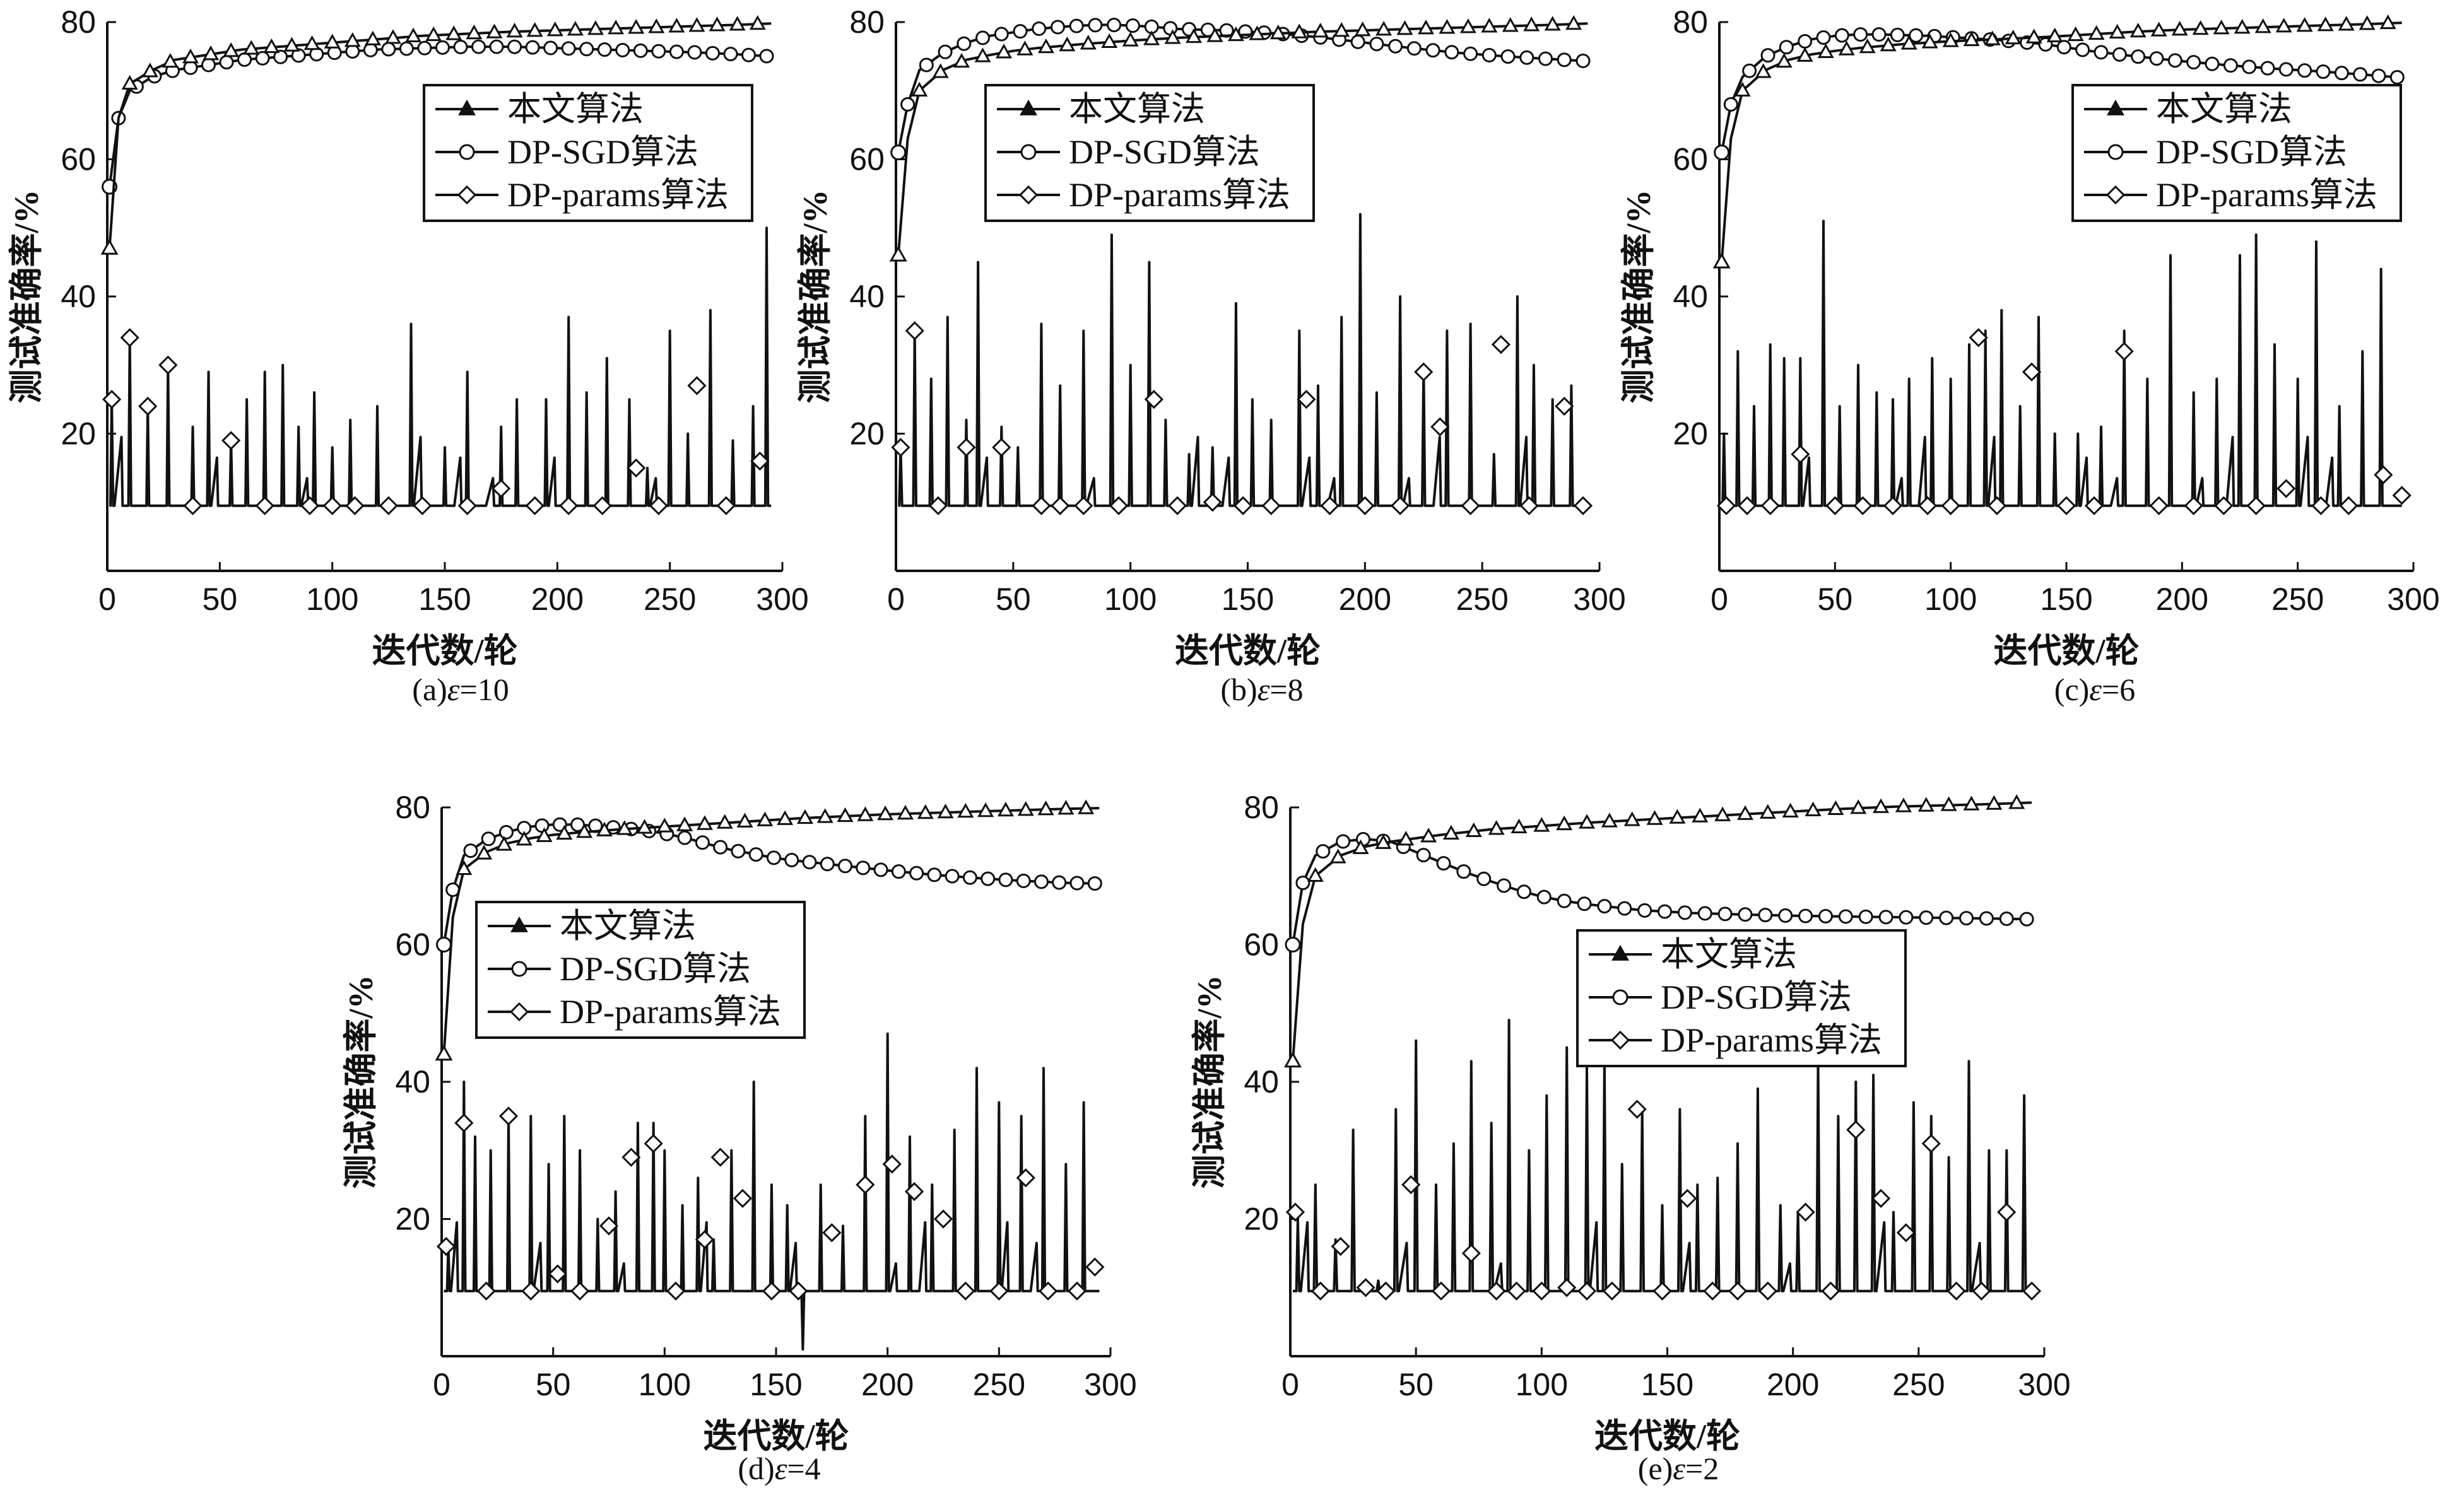  What do you see at coordinates (440, 366) in the screenshot?
I see `series-line-dp-params` at bounding box center [440, 366].